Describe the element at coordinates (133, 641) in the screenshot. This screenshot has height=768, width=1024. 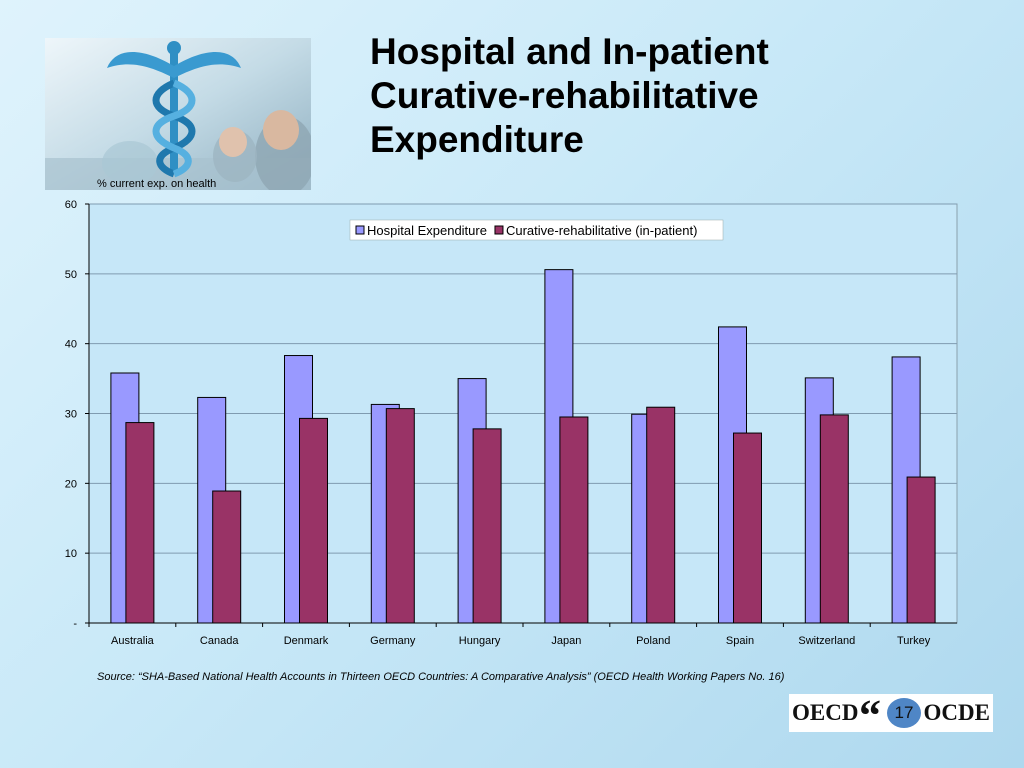
I see `x-tick-label: Australia` at that location.